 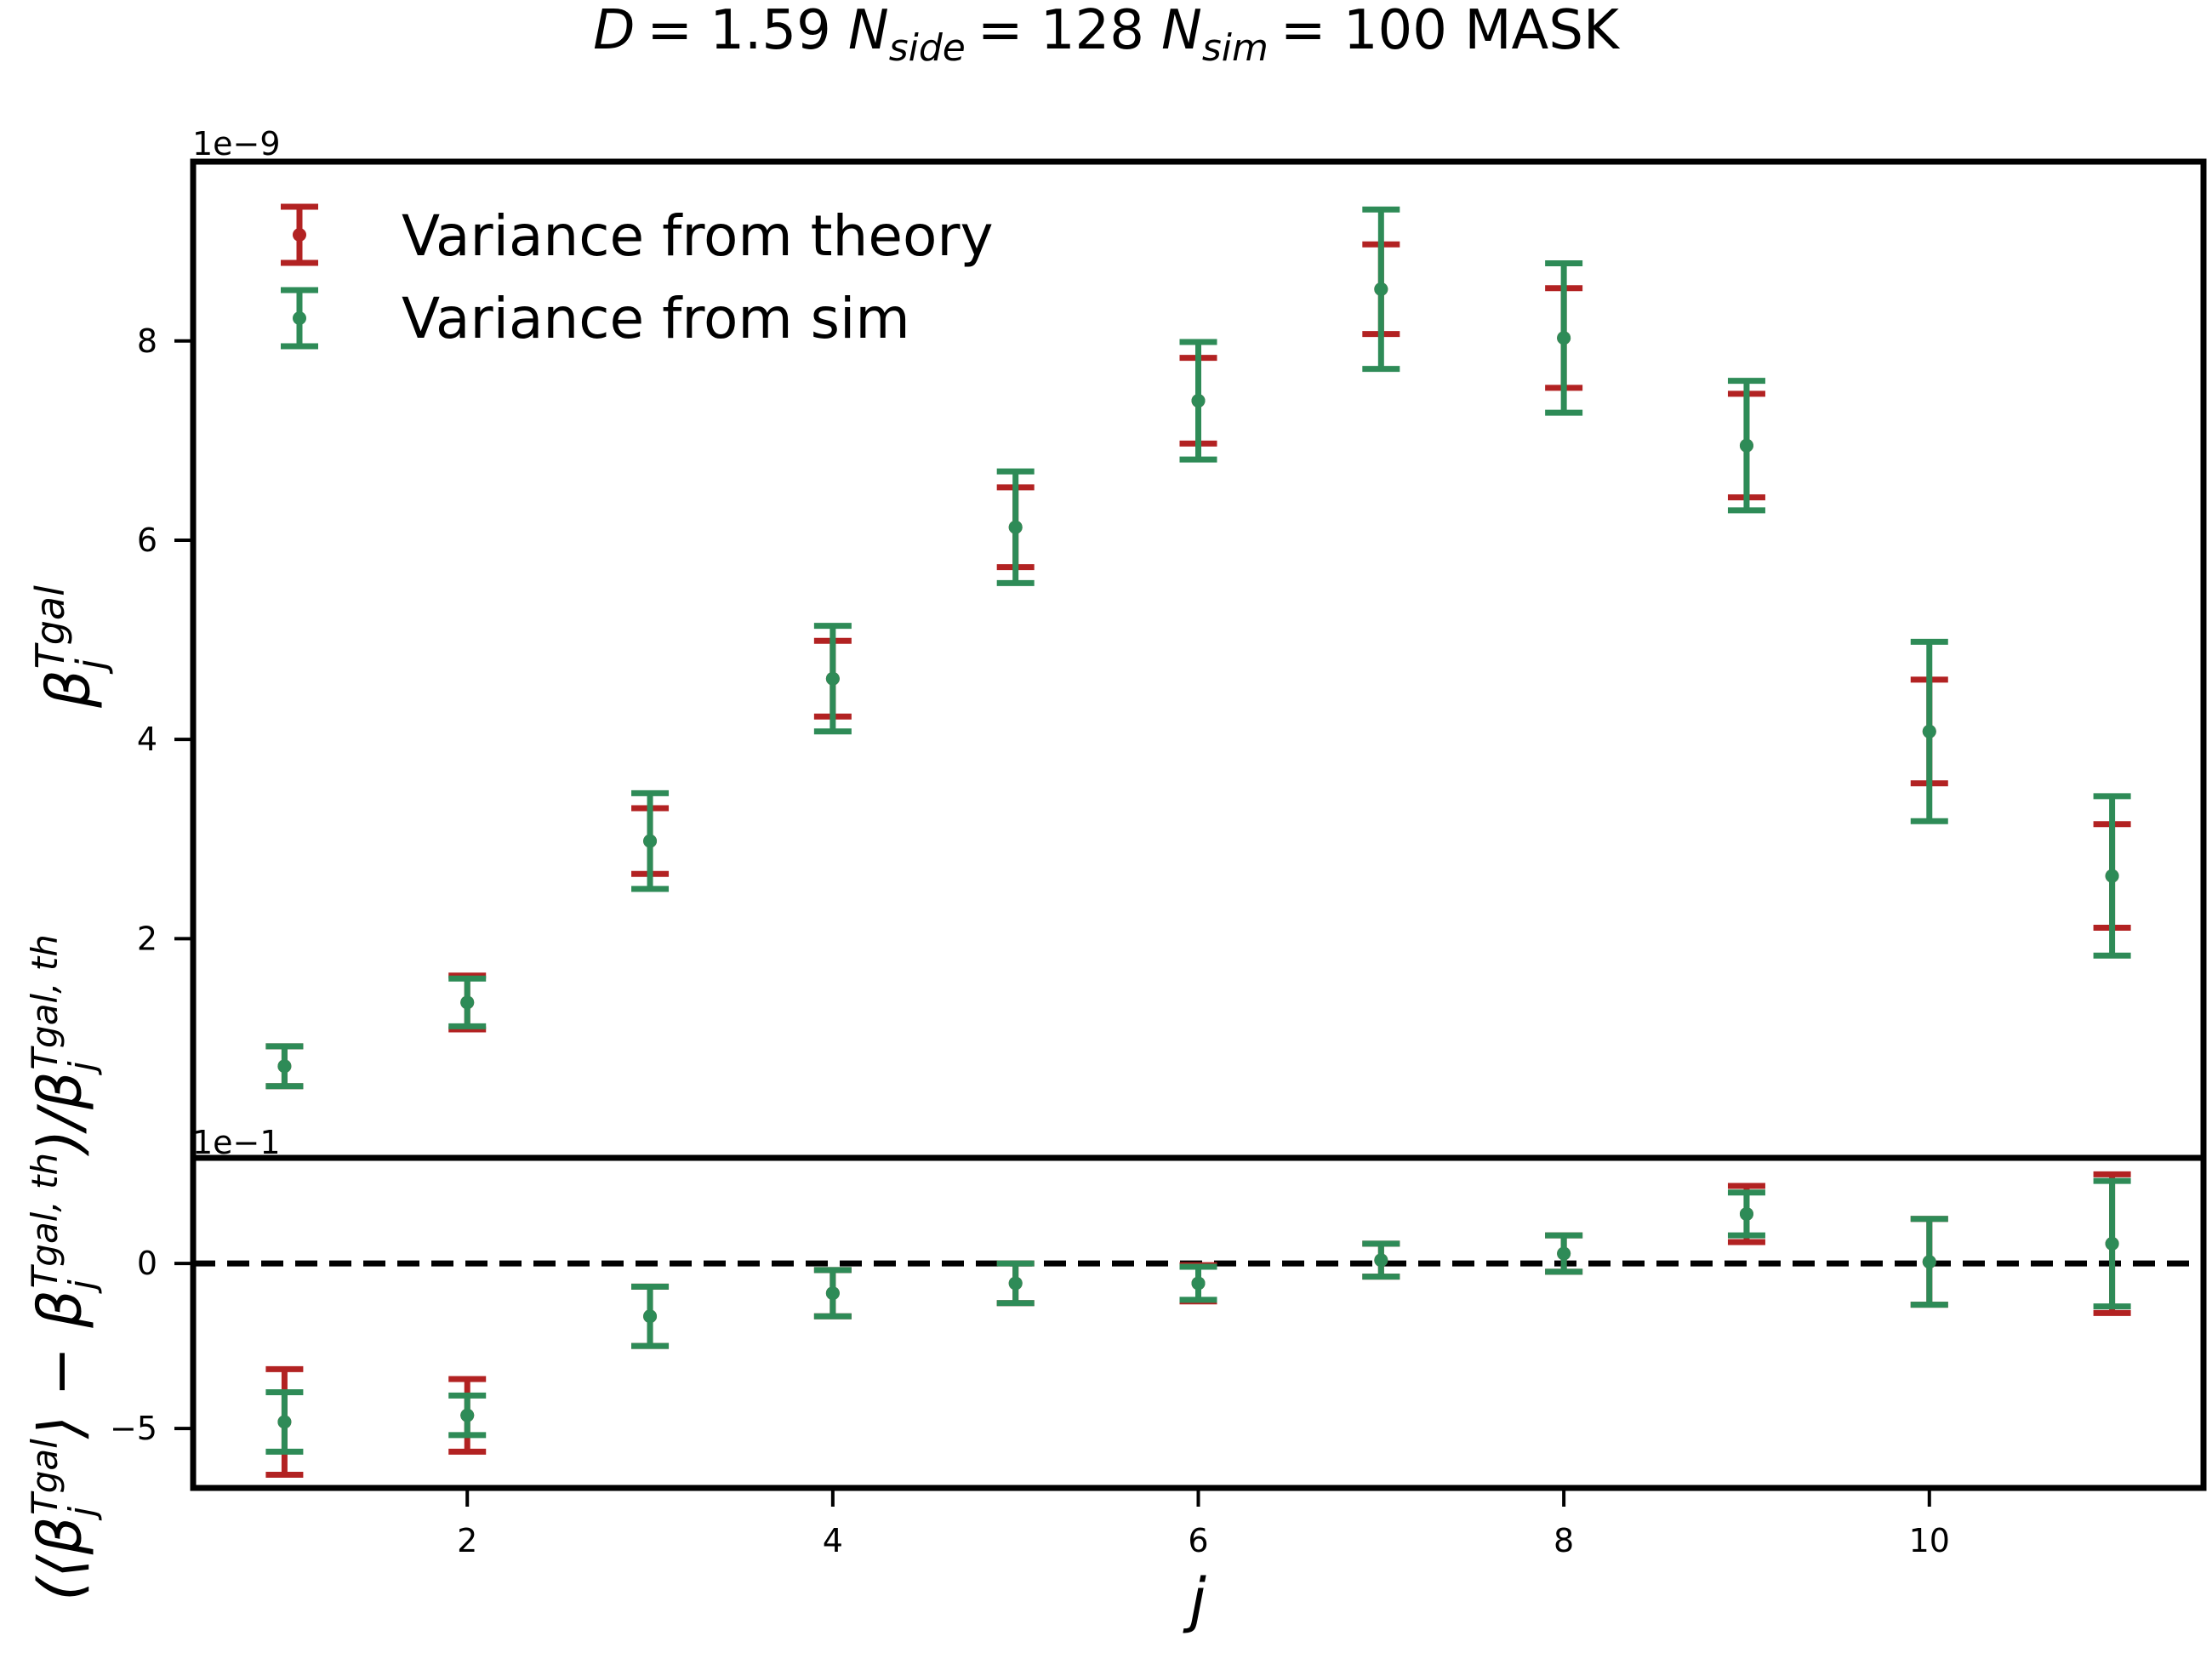 I want to click on top-y-tick-label: 8, so click(x=147, y=341).